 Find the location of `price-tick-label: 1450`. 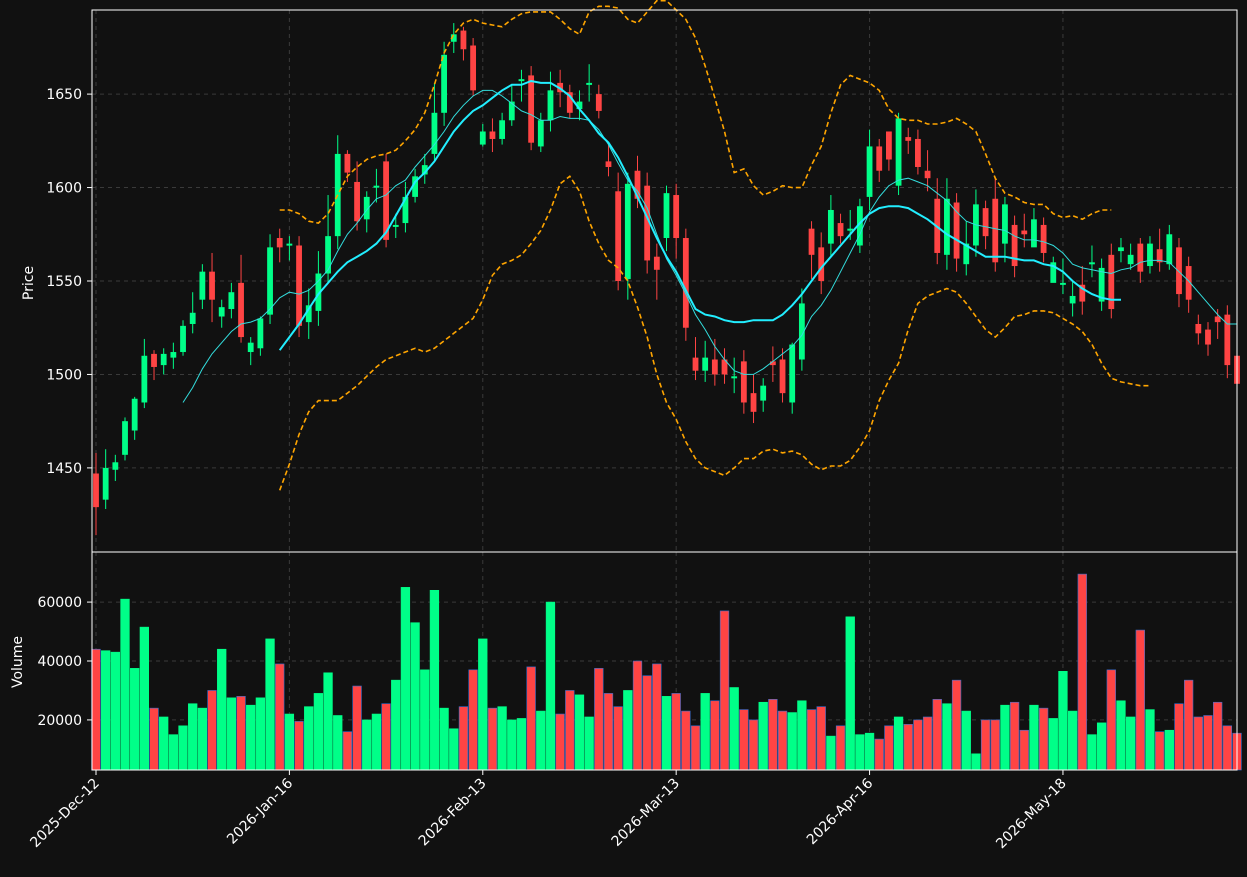

price-tick-label: 1450 is located at coordinates (64, 469).